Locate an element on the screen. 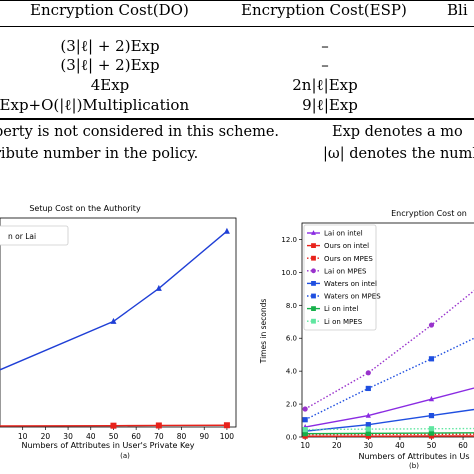 This screenshot has width=474, height=474. chart-a-legend-text: n or Lai is located at coordinates (22, 236).